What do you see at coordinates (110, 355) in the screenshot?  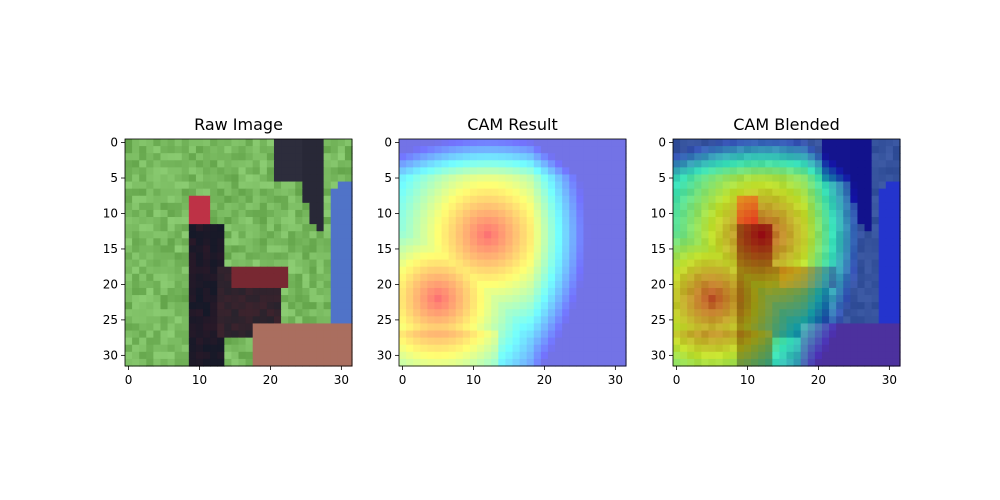 I see `y-tick-label: 30` at bounding box center [110, 355].